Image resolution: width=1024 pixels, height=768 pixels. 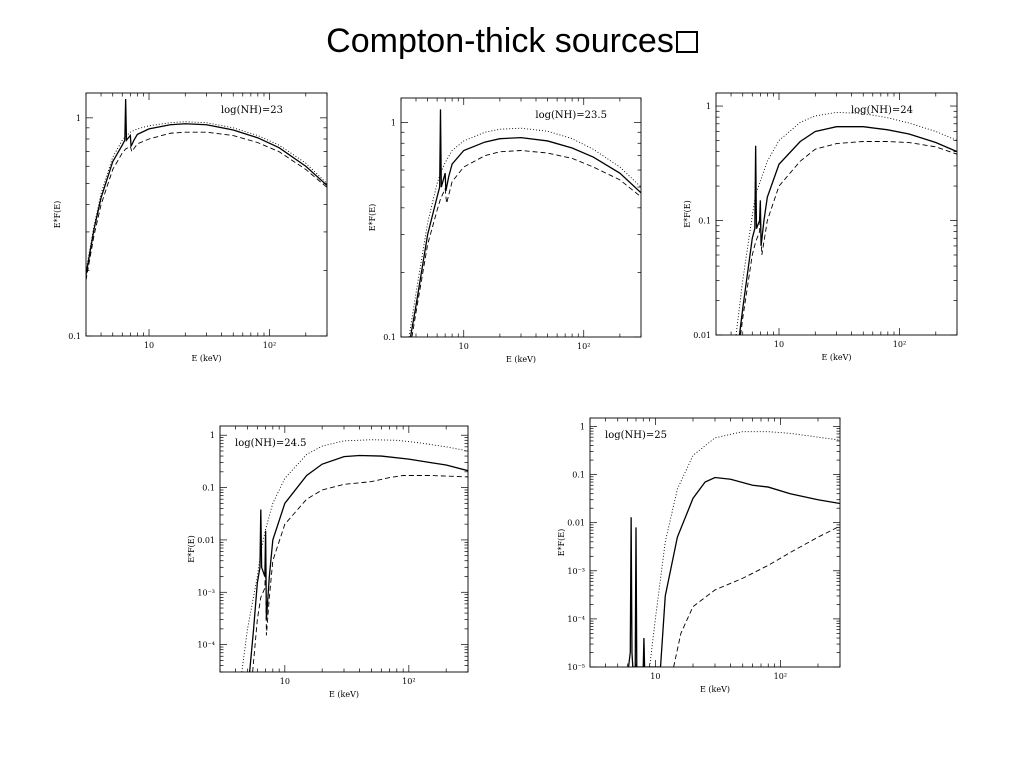 I want to click on nh-annotation: log(NH)=24, so click(x=882, y=110).